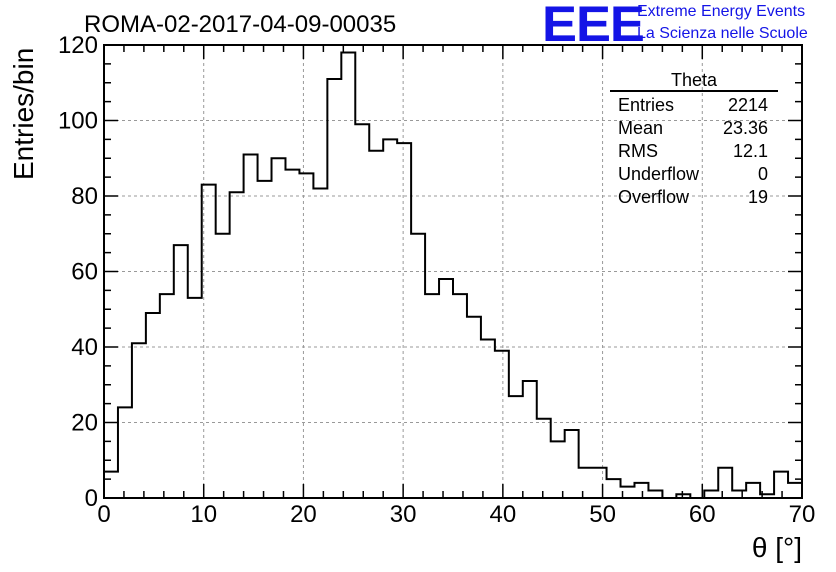  Describe the element at coordinates (78, 45) in the screenshot. I see `y-tick-label: 120` at that location.